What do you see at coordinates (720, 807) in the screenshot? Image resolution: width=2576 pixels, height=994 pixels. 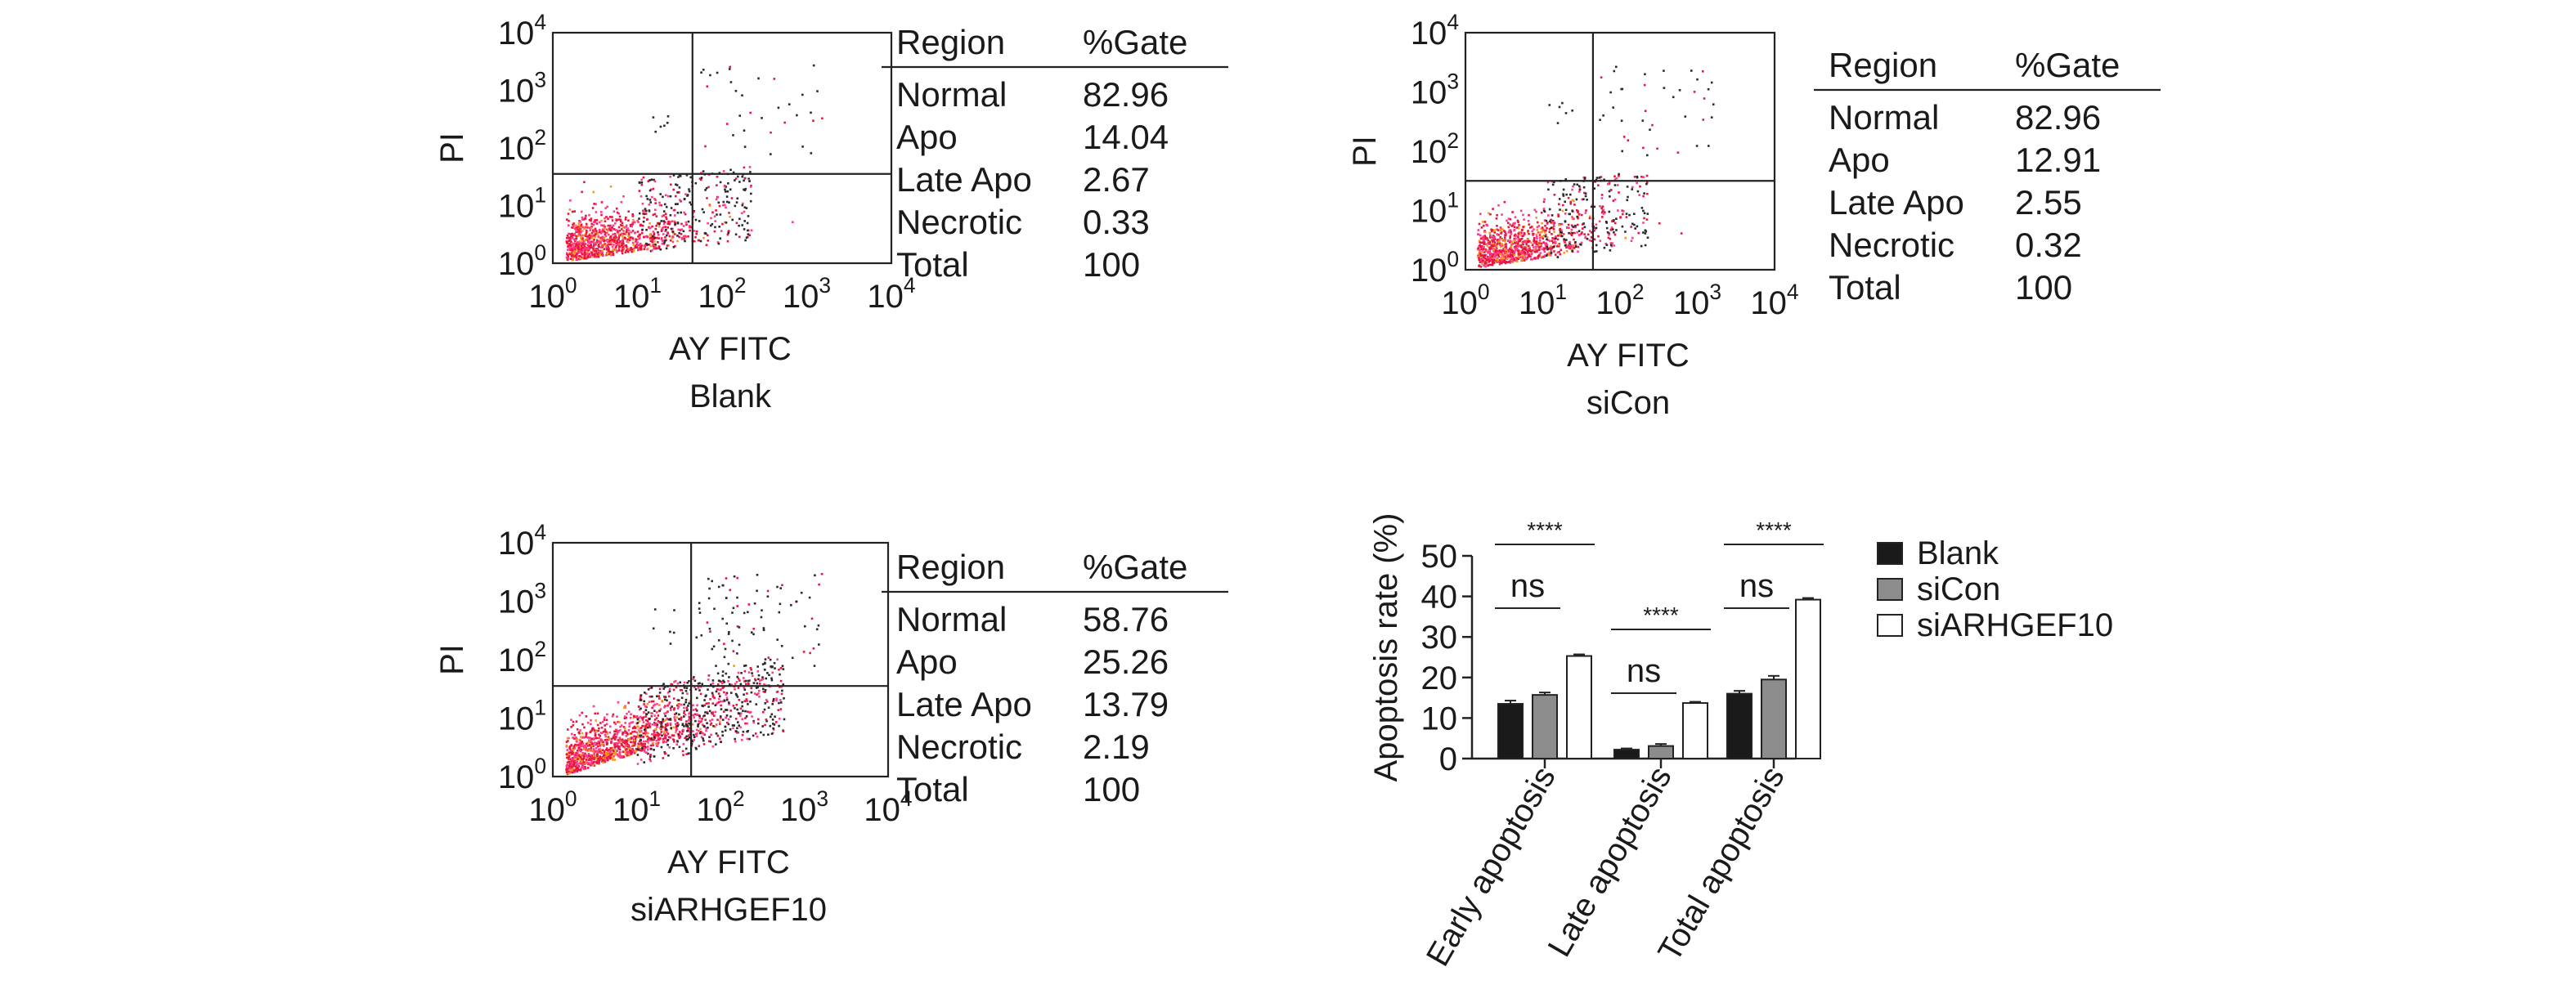 I see `x-tick-label: 102` at bounding box center [720, 807].